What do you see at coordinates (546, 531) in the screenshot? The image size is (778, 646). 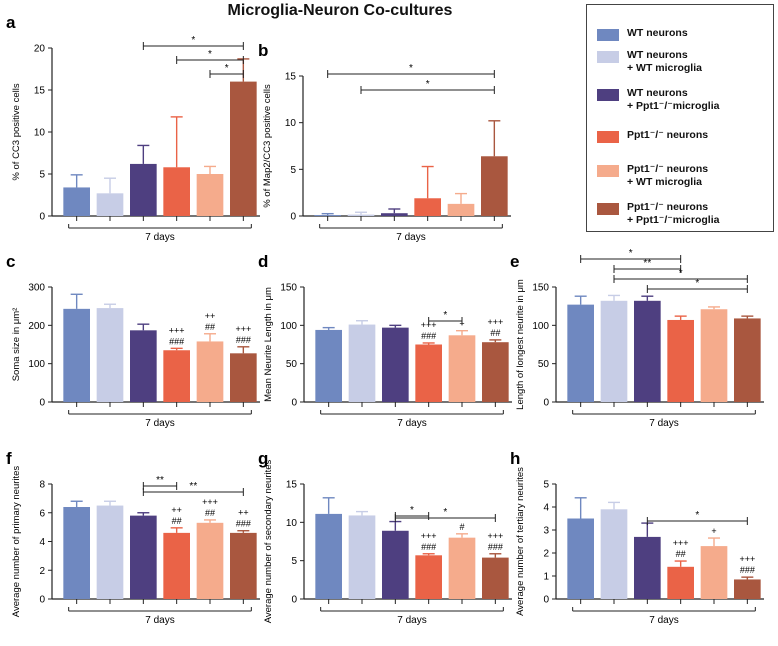 I see `y-tick-label: 3` at bounding box center [546, 531].